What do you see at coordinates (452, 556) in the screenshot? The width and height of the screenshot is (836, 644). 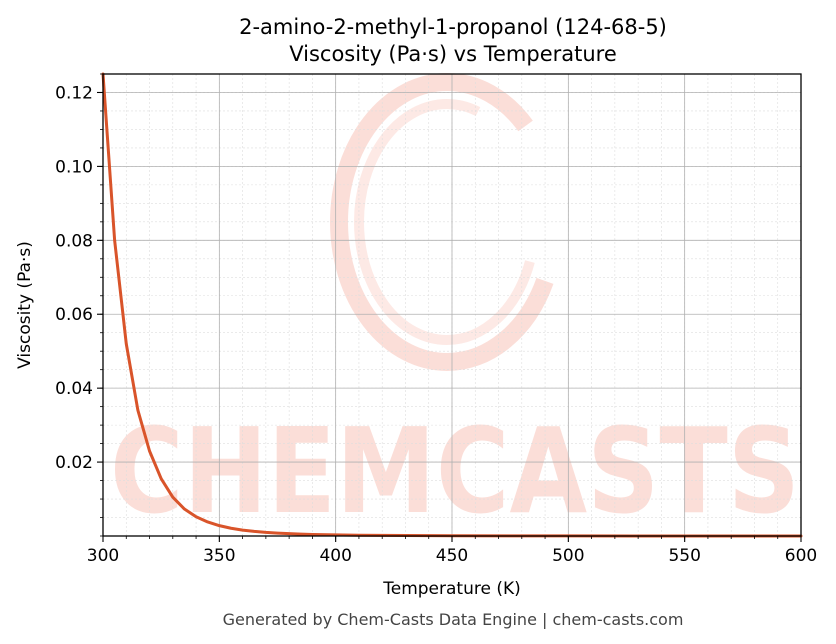 I see `x-tick-label: 450` at bounding box center [452, 556].